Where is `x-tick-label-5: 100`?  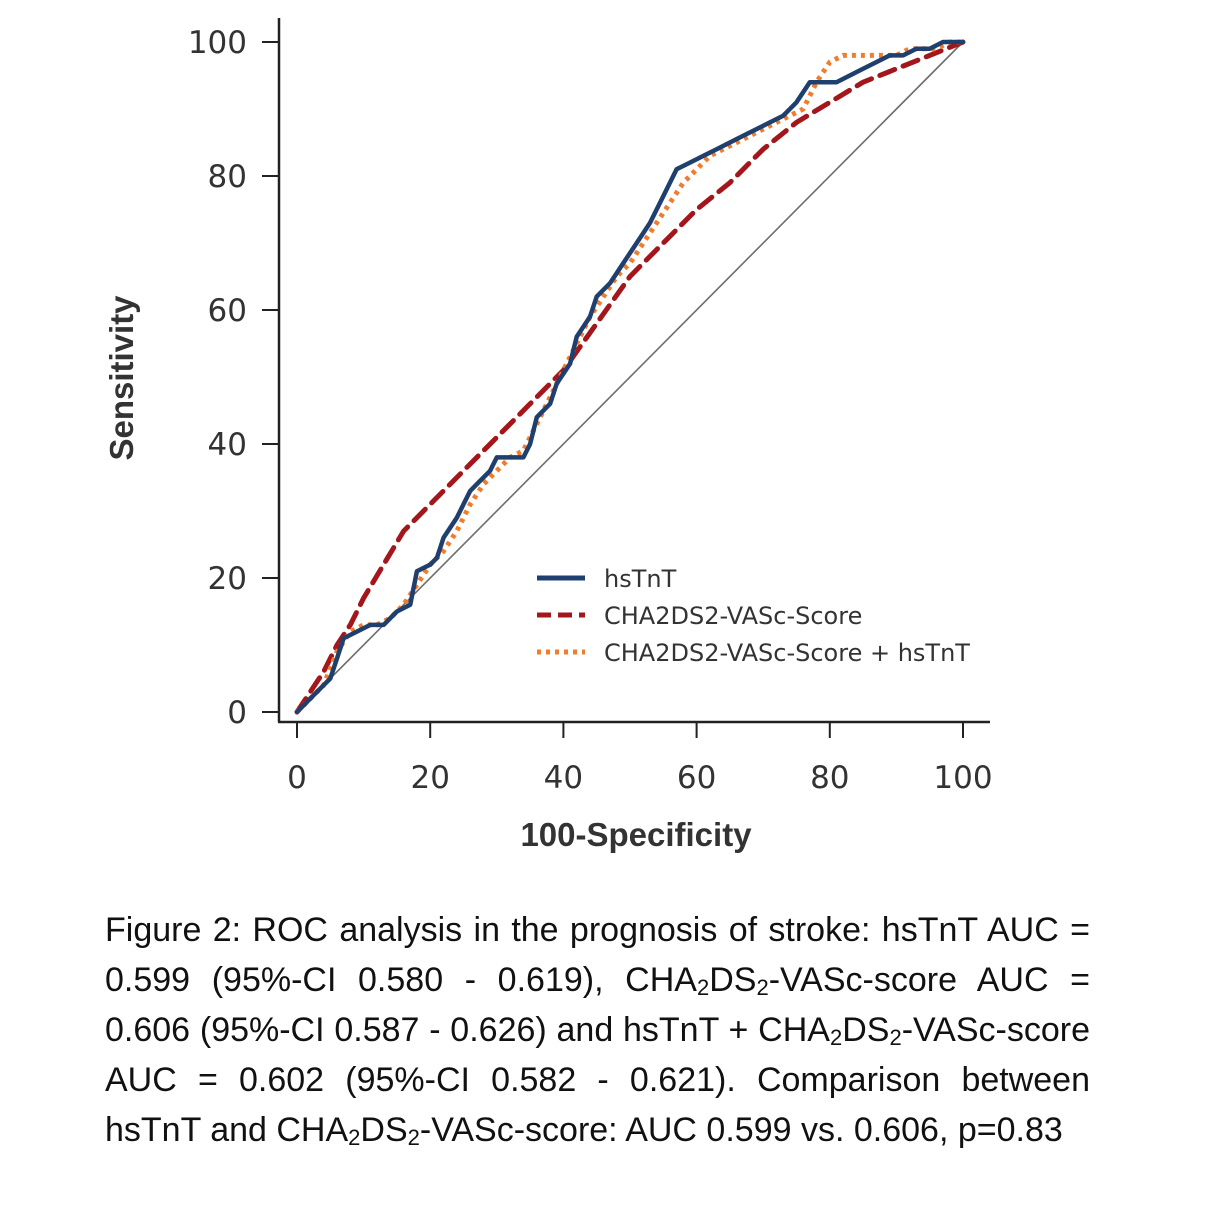 x-tick-label-5: 100 is located at coordinates (962, 778).